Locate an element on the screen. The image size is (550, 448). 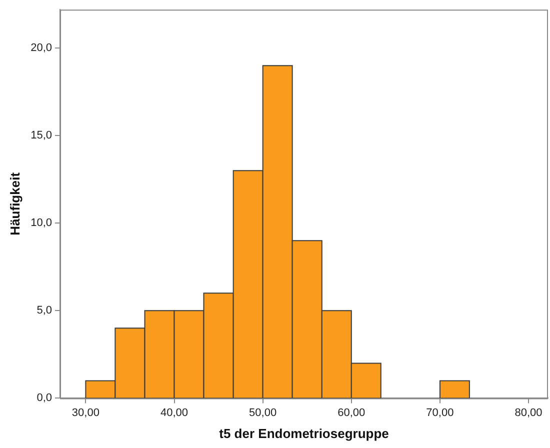
x-tick-label: 30,00 is located at coordinates (86, 412).